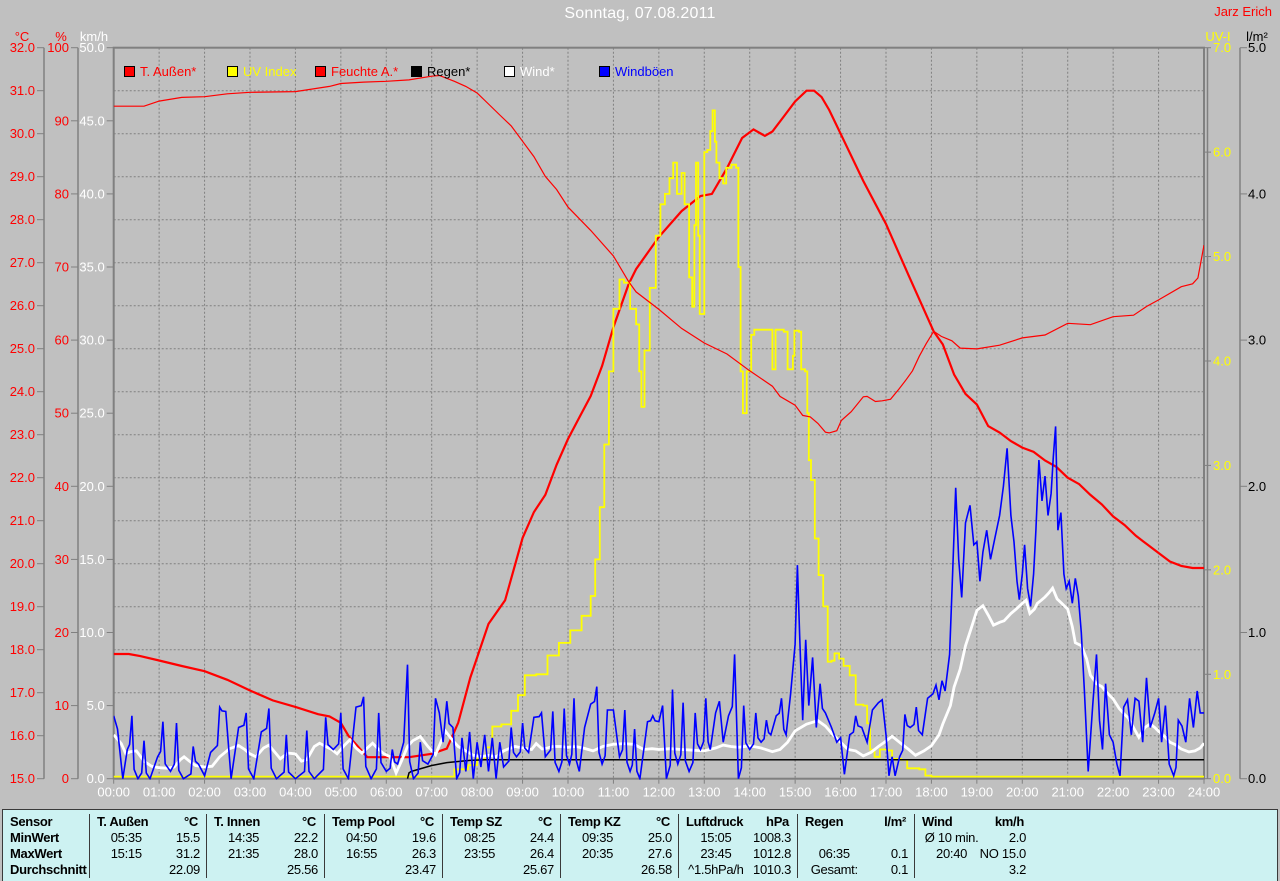 The height and width of the screenshot is (881, 1280). Describe the element at coordinates (772, 869) in the screenshot. I see `table-value-number: 1010.3` at that location.